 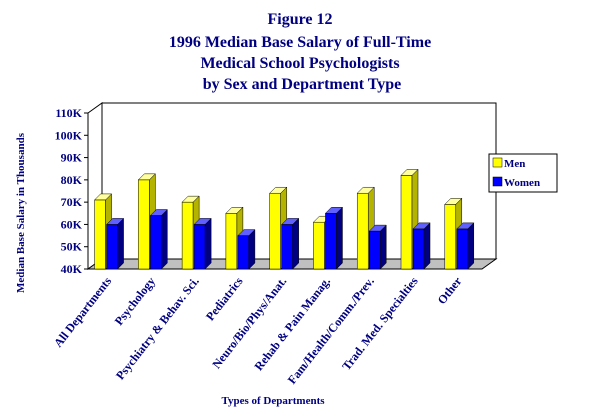 I want to click on y-tick-label: 90K, so click(x=72, y=158).